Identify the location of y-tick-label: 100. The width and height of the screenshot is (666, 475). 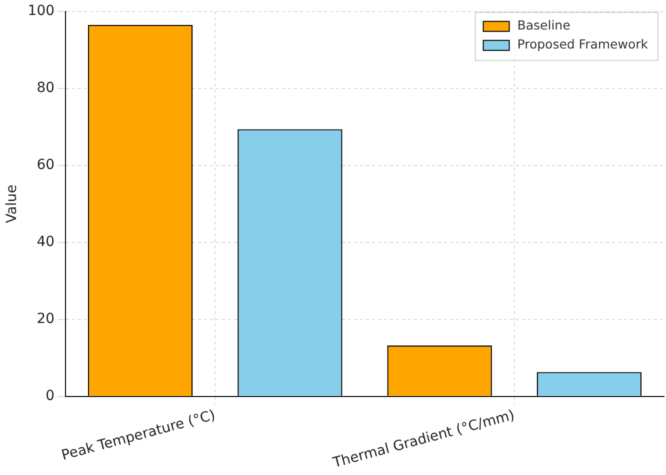
(41, 11).